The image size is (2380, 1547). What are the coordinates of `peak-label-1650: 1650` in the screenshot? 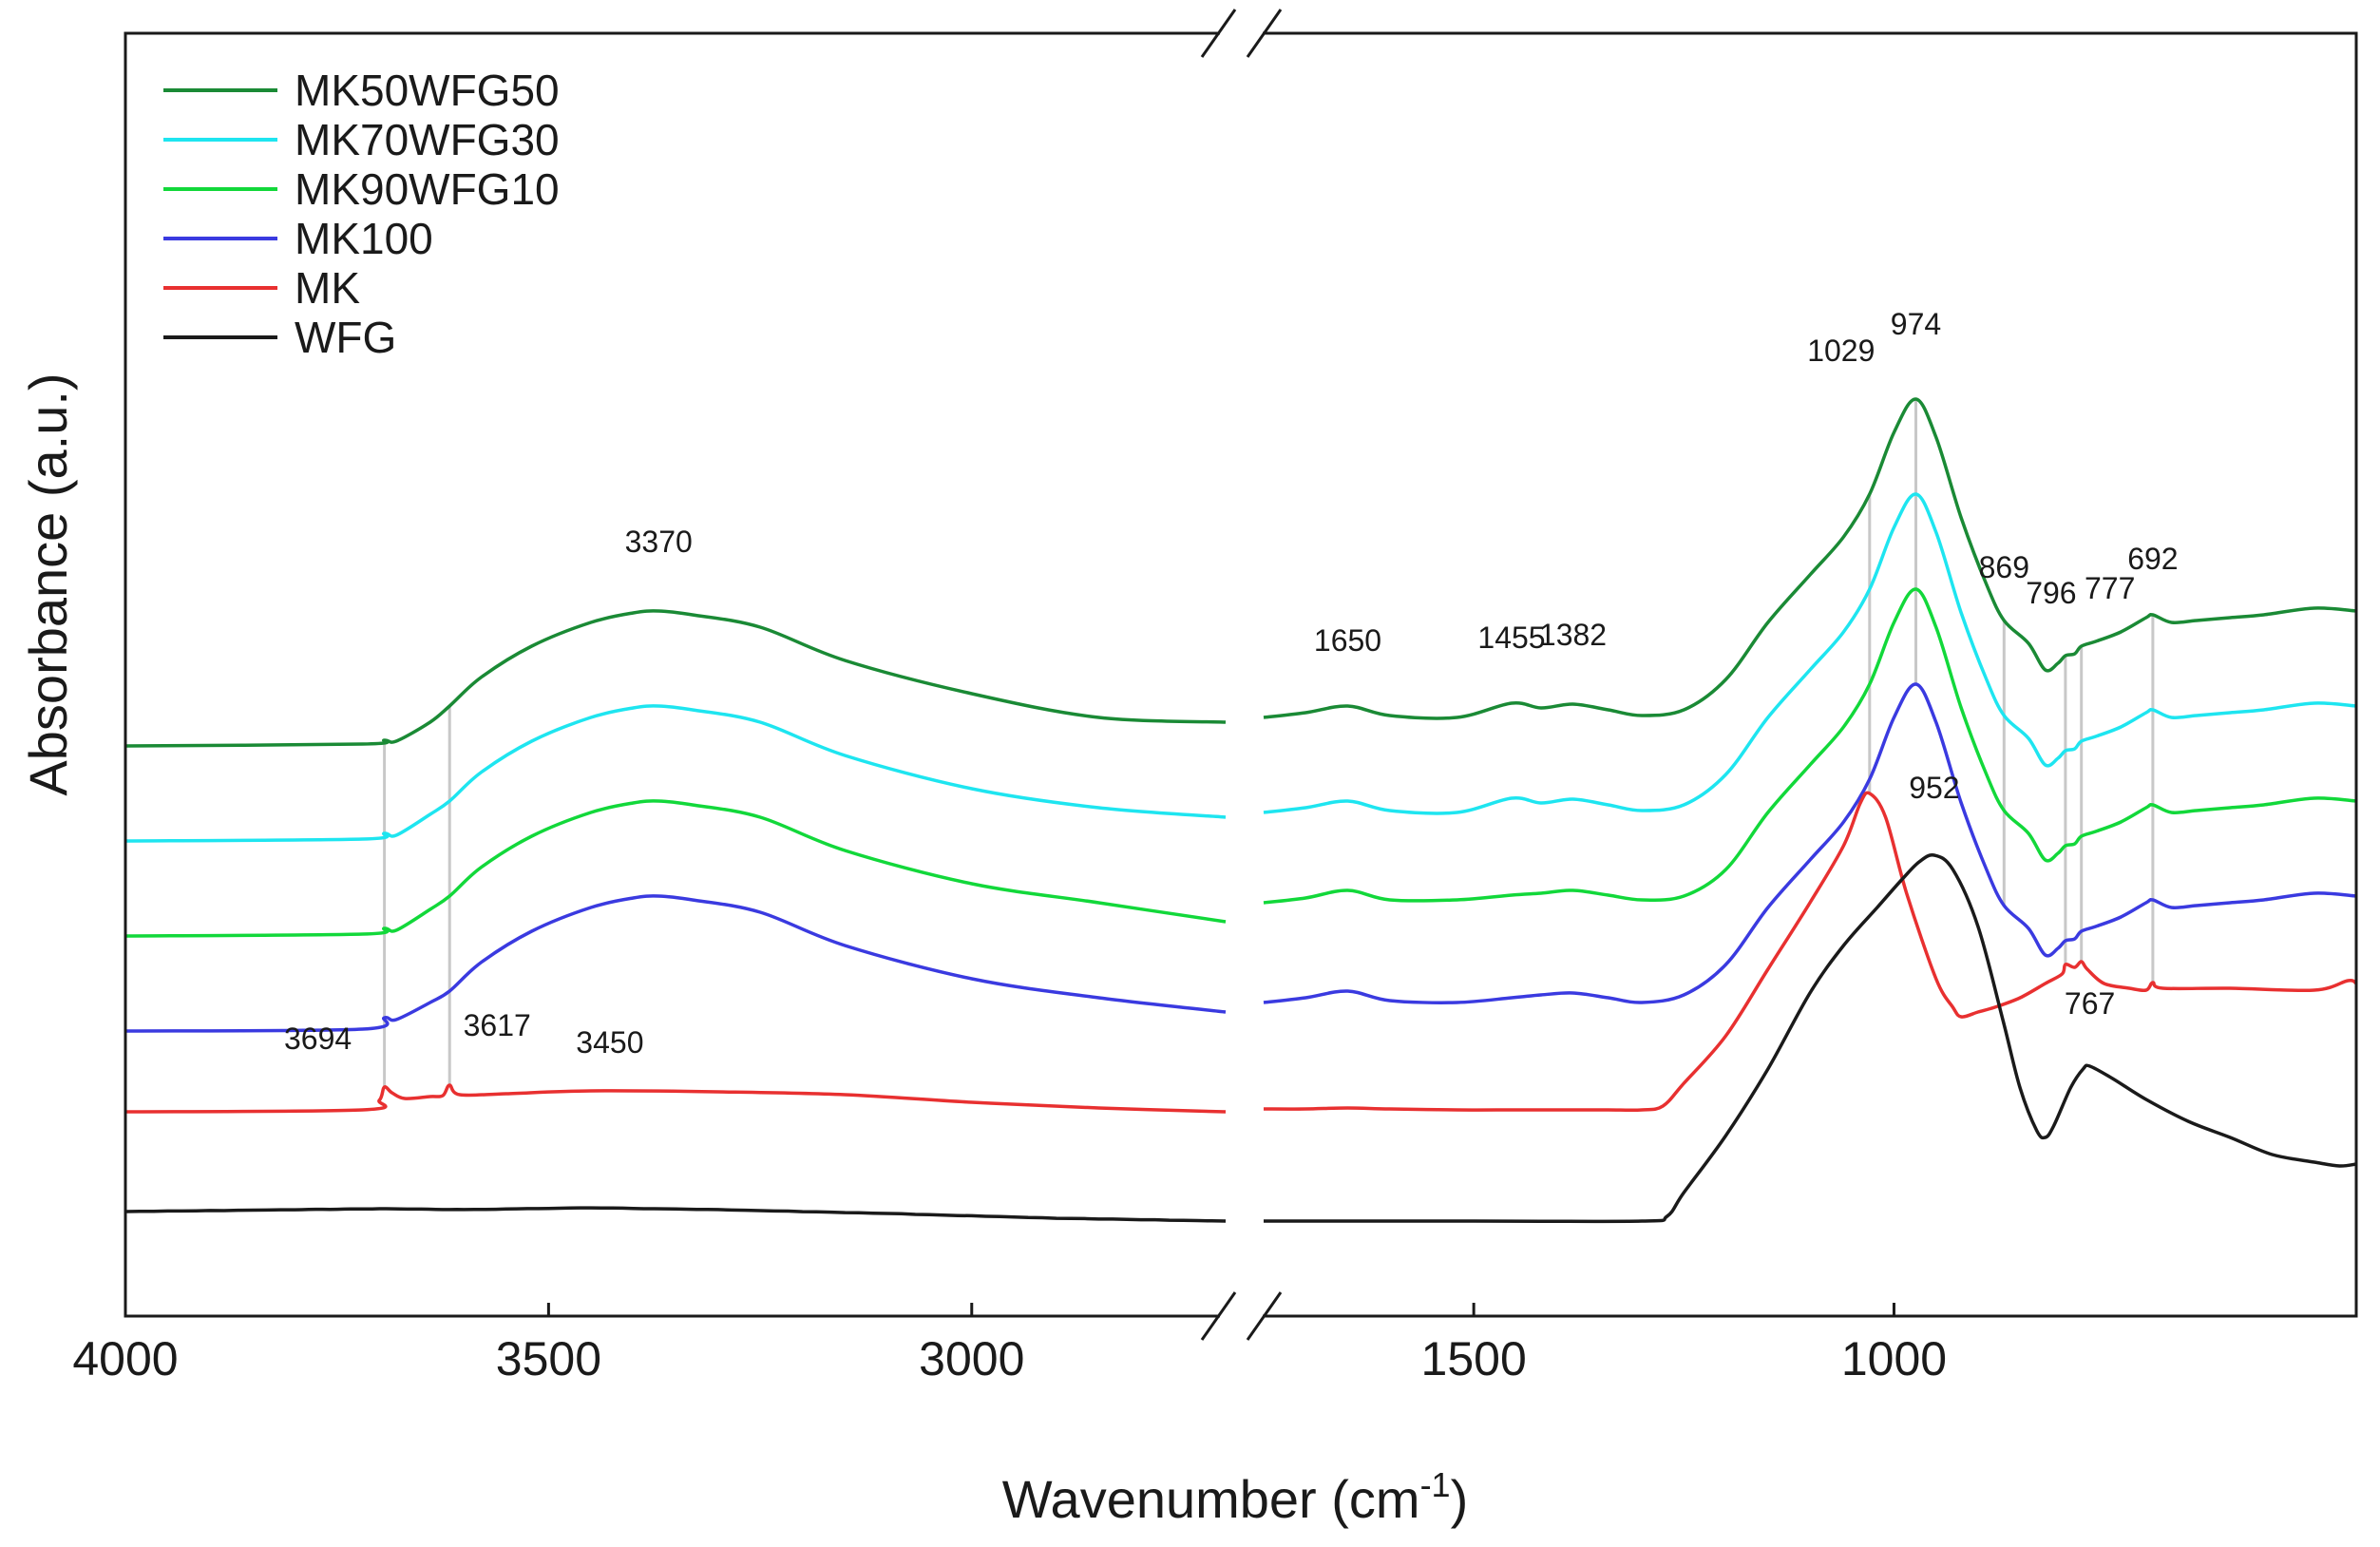 It's located at (1347, 640).